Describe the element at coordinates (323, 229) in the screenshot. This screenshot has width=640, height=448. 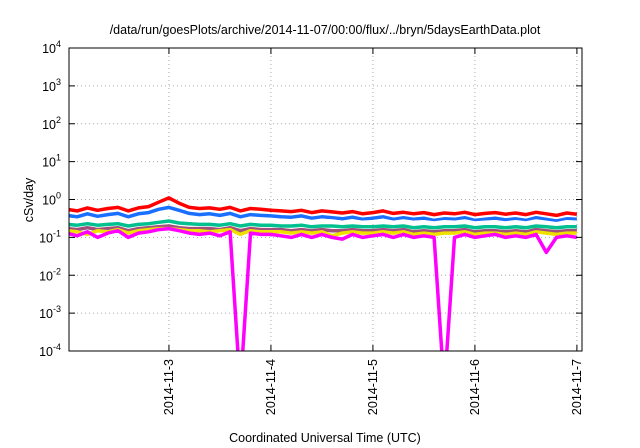
I see `series-brown` at that location.